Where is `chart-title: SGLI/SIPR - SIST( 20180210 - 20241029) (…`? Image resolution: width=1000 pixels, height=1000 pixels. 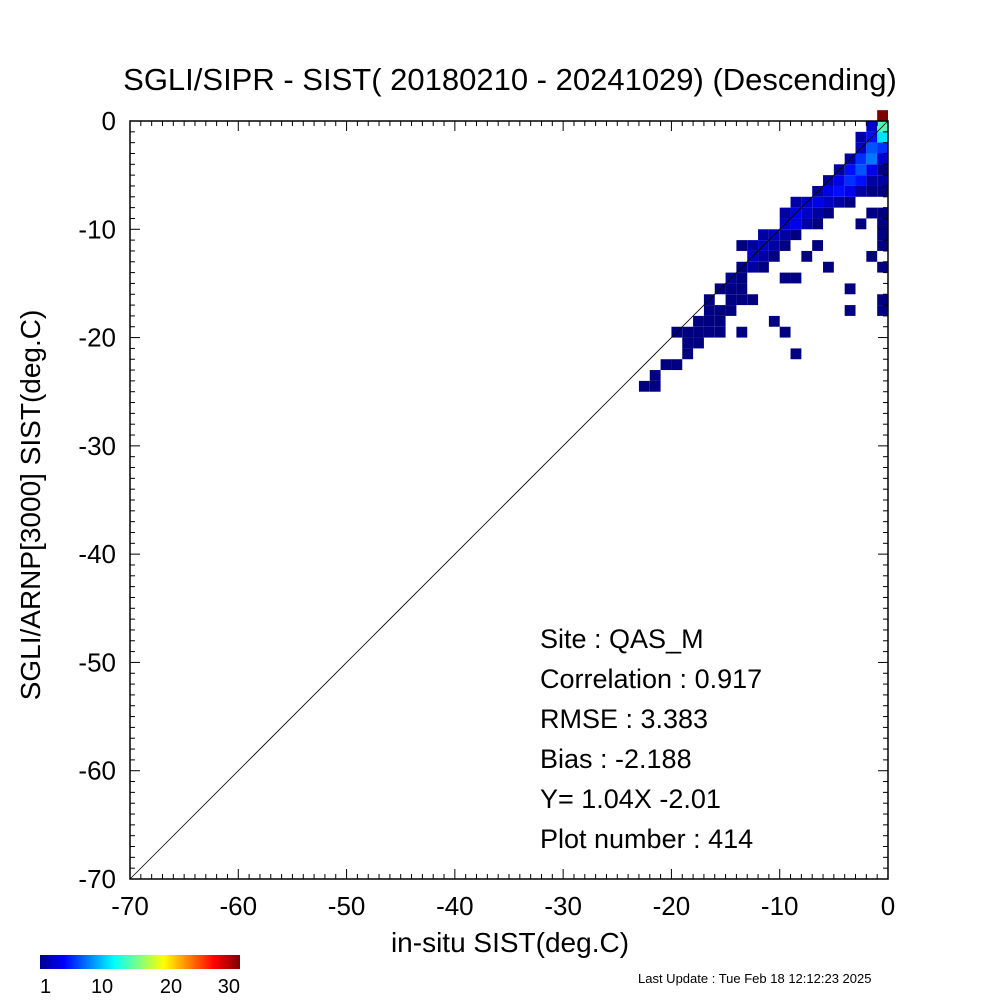
chart-title: SGLI/SIPR - SIST( 20180210 - 20241029) (… is located at coordinates (510, 79).